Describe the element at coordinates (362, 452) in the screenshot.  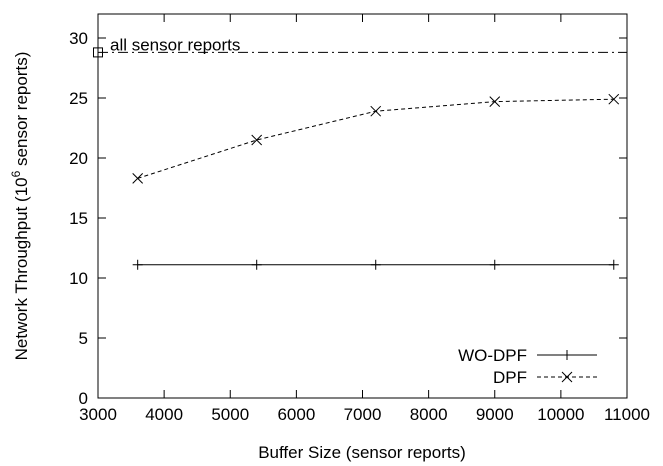
I see `x-axis-label: Buffer Size (sensor reports)` at that location.